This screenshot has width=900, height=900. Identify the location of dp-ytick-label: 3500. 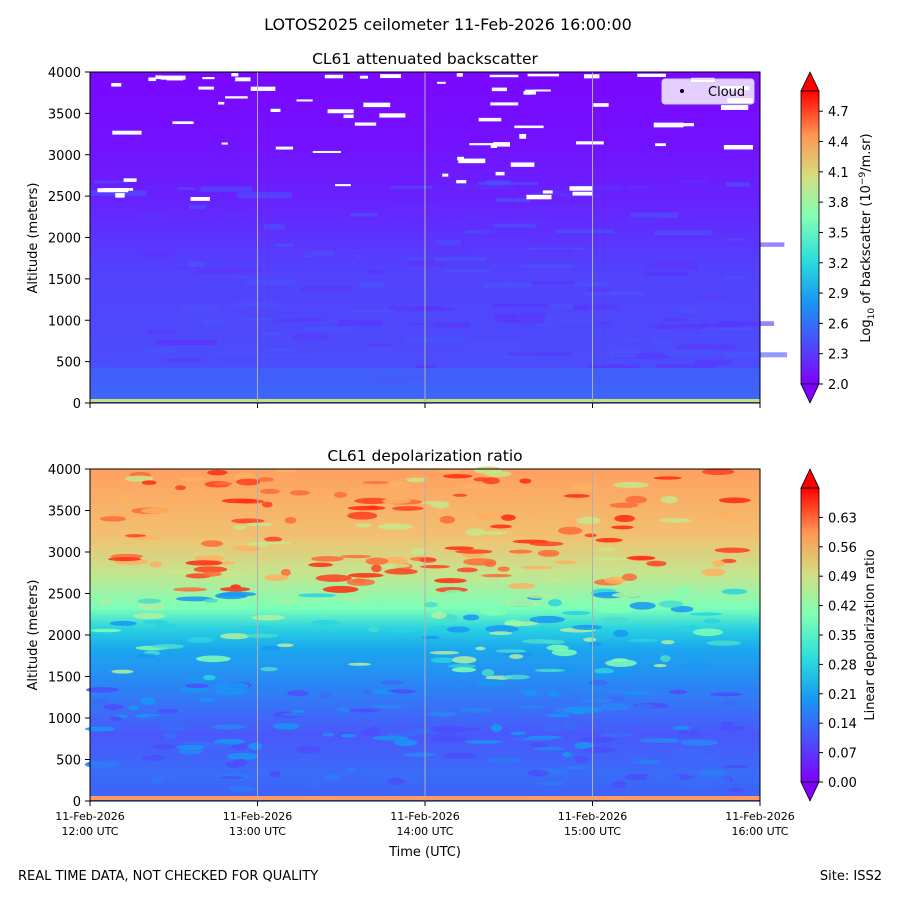
(64, 512).